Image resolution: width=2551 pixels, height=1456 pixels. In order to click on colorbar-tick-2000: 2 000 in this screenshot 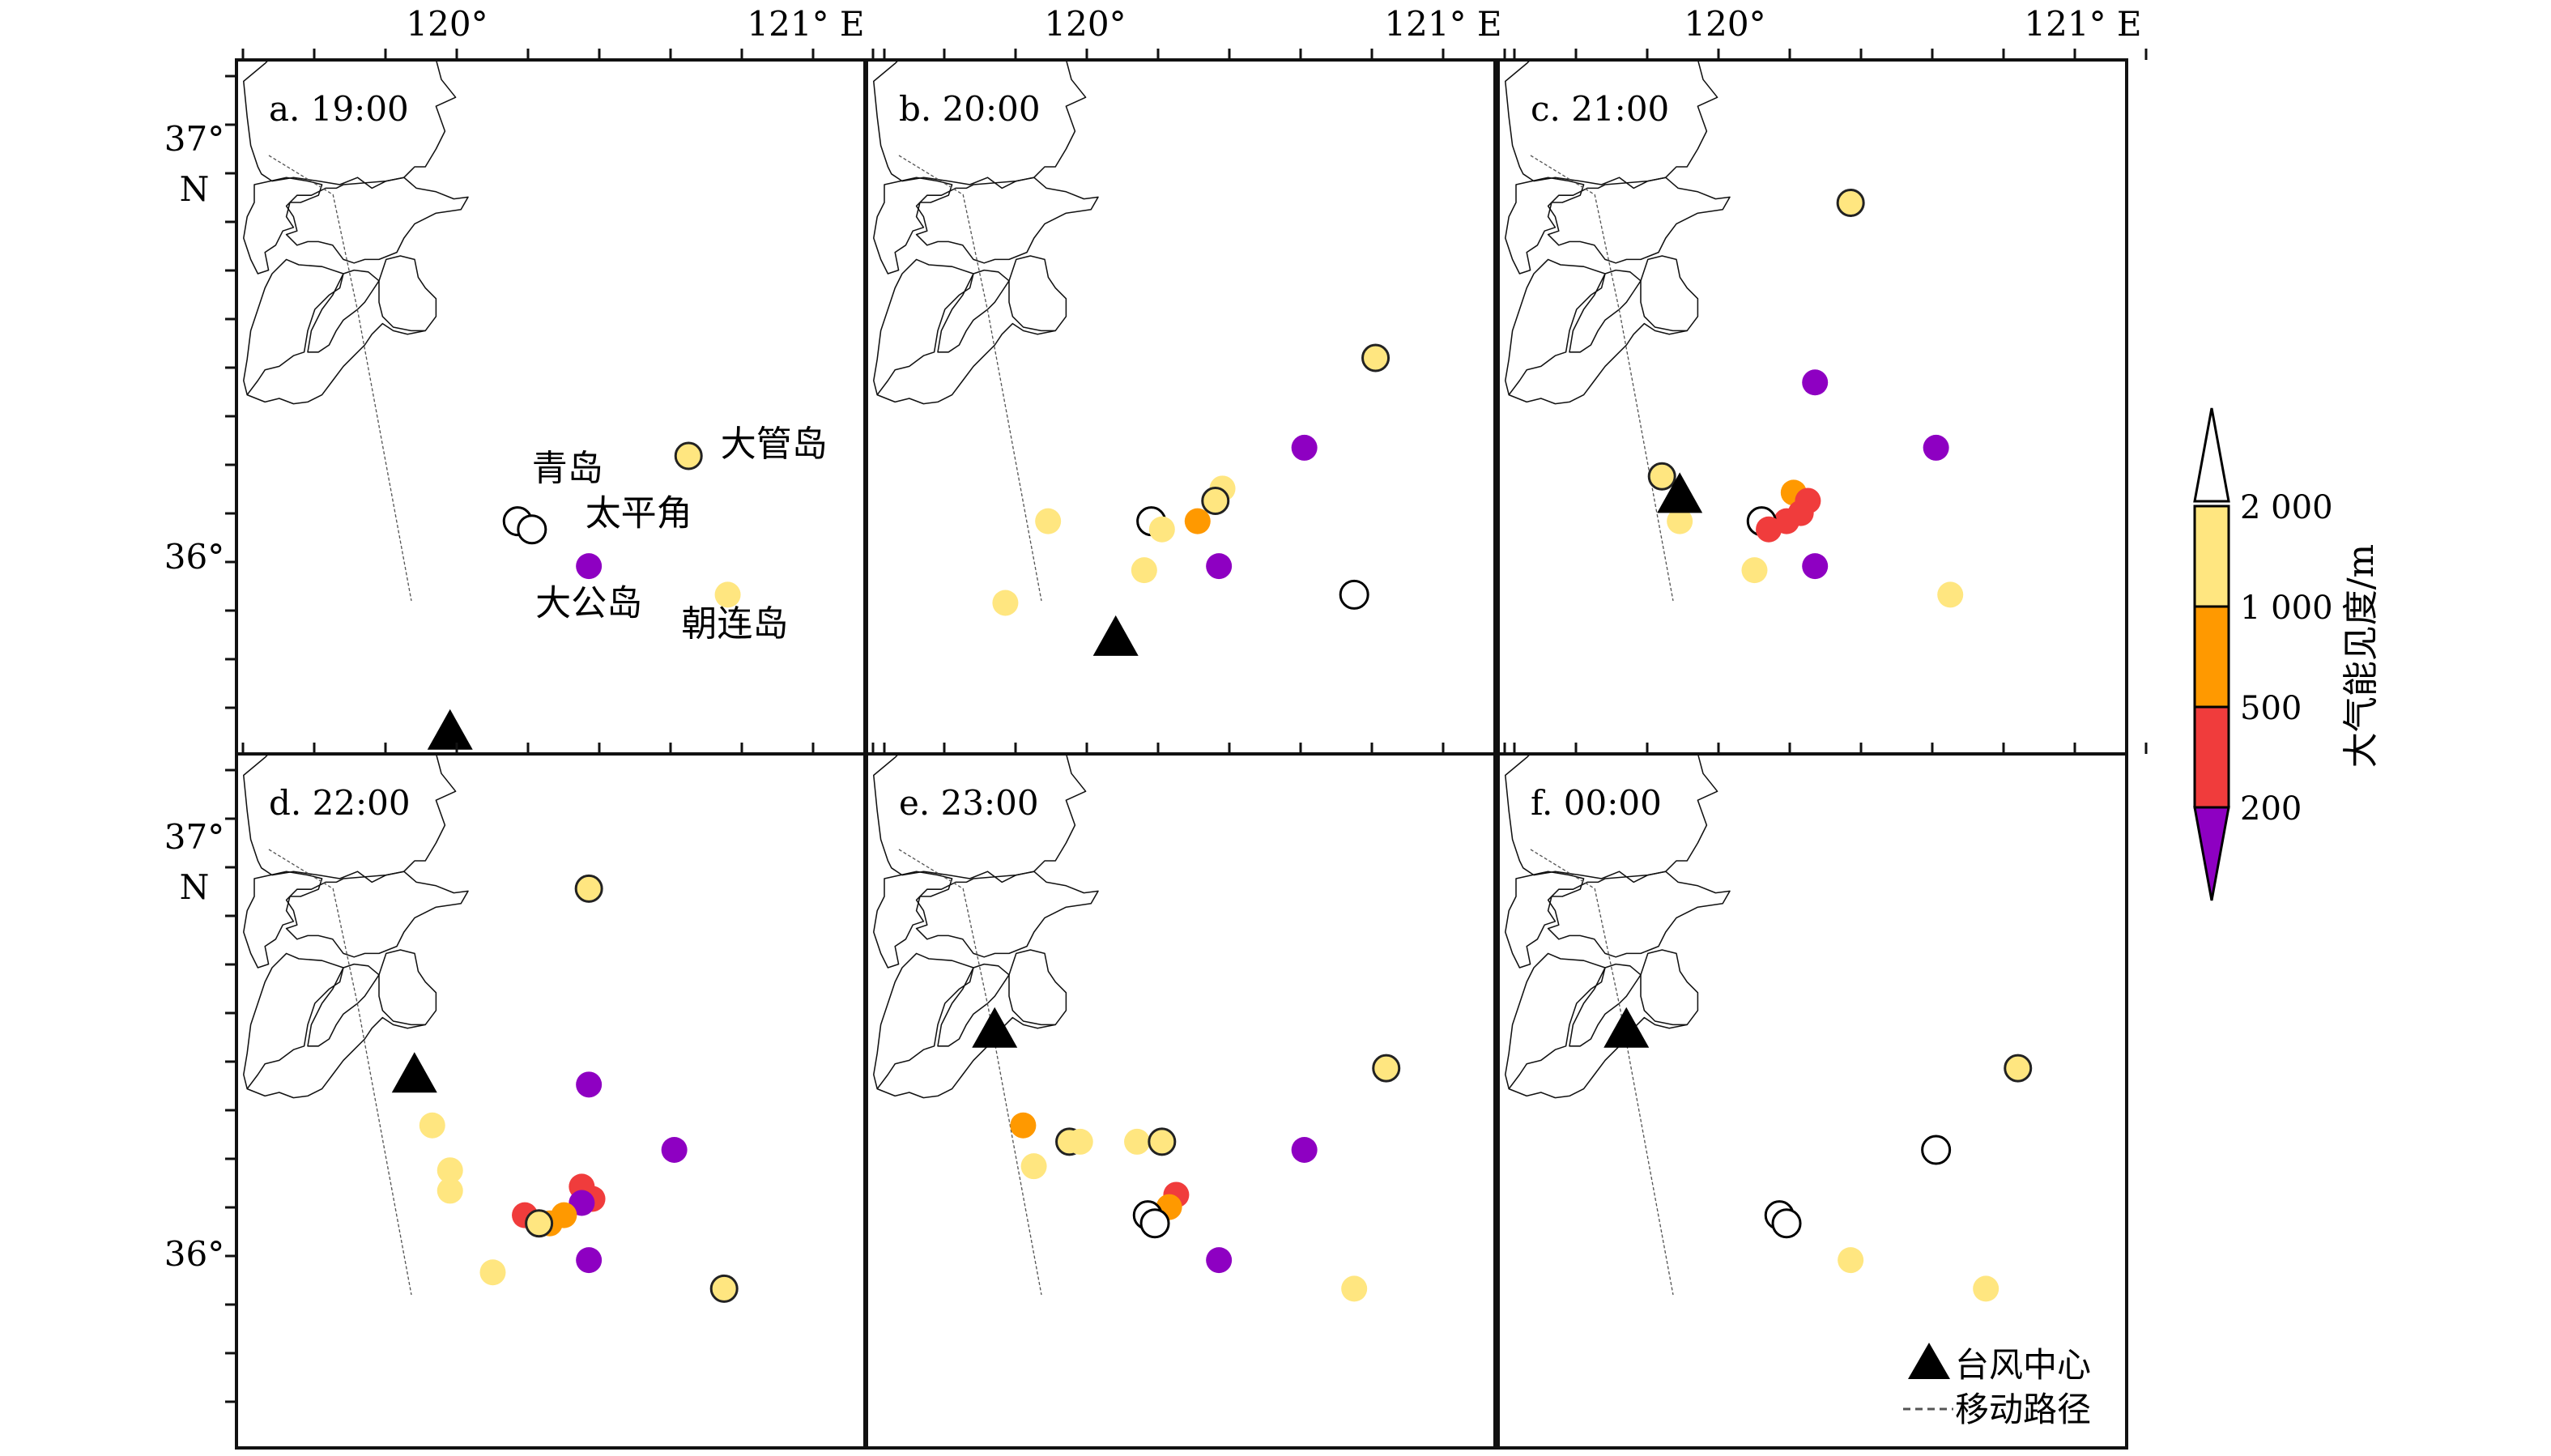, I will do `click(2286, 508)`.